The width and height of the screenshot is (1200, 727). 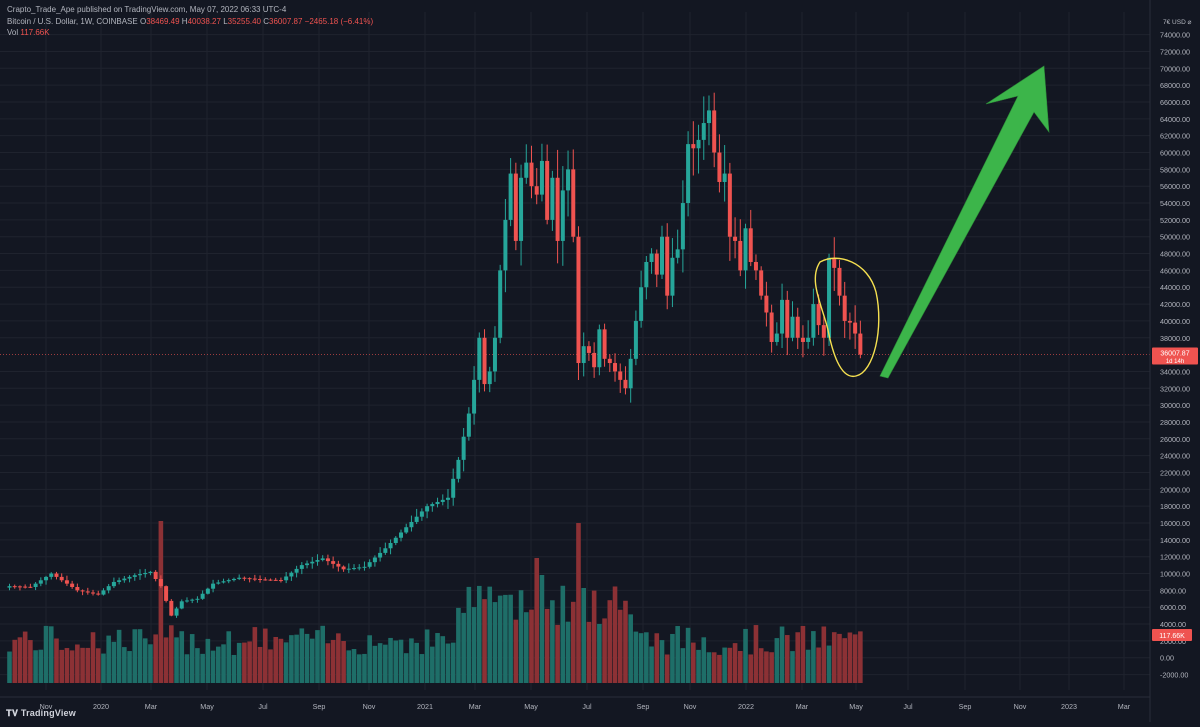 I want to click on y-tick-label: 22000.00, so click(x=1175, y=472).